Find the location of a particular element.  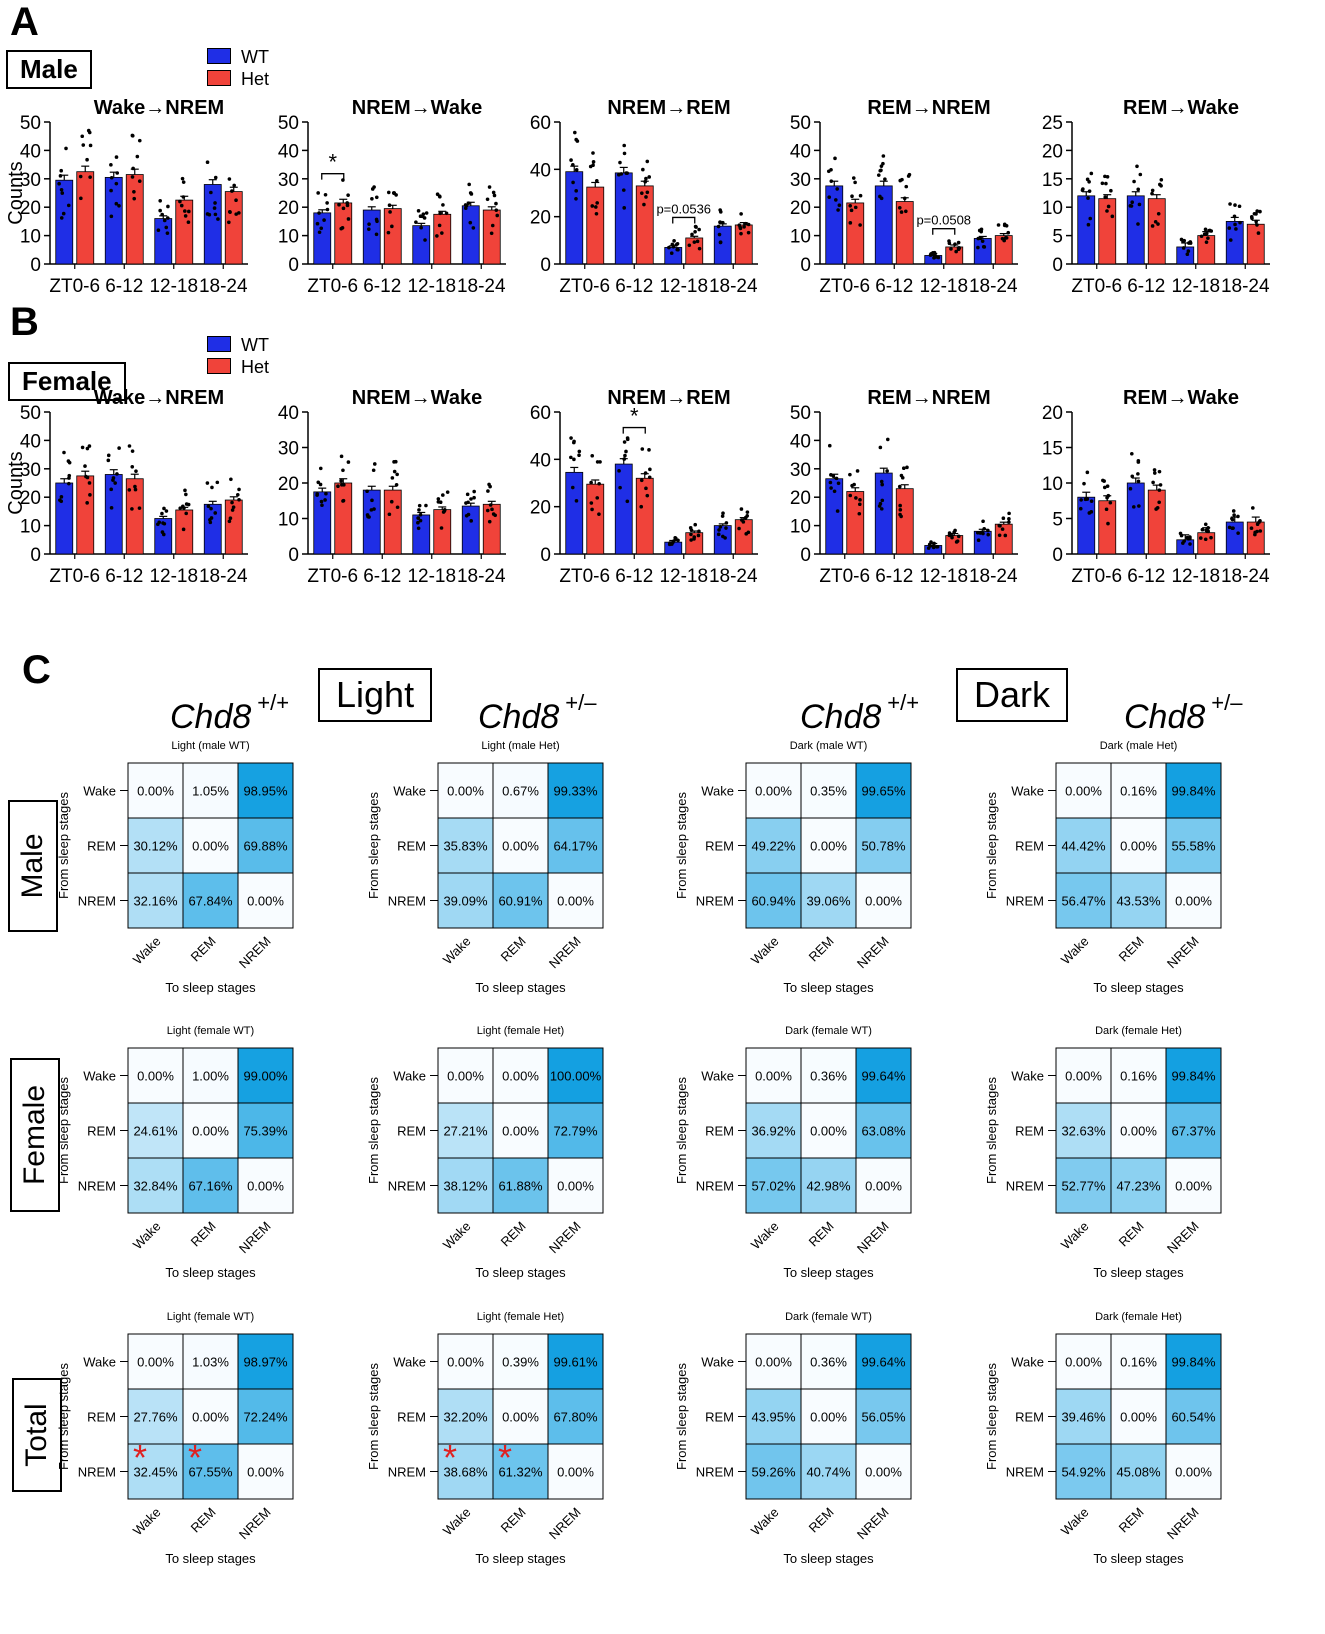

x-tick-label: ZT0-6 is located at coordinates (74, 576).